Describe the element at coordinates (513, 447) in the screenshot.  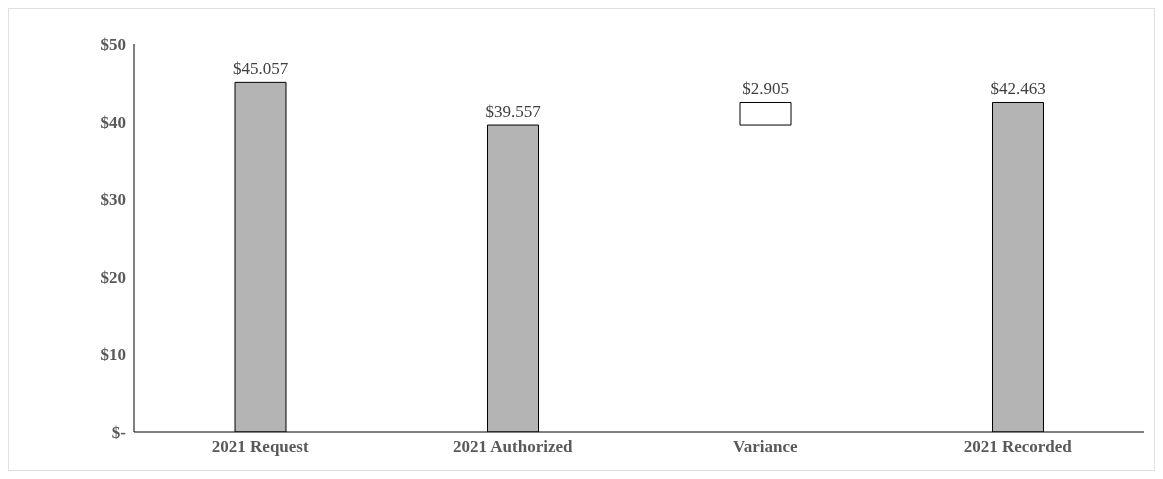
I see `x-tick-label: 2021 Authorized` at that location.